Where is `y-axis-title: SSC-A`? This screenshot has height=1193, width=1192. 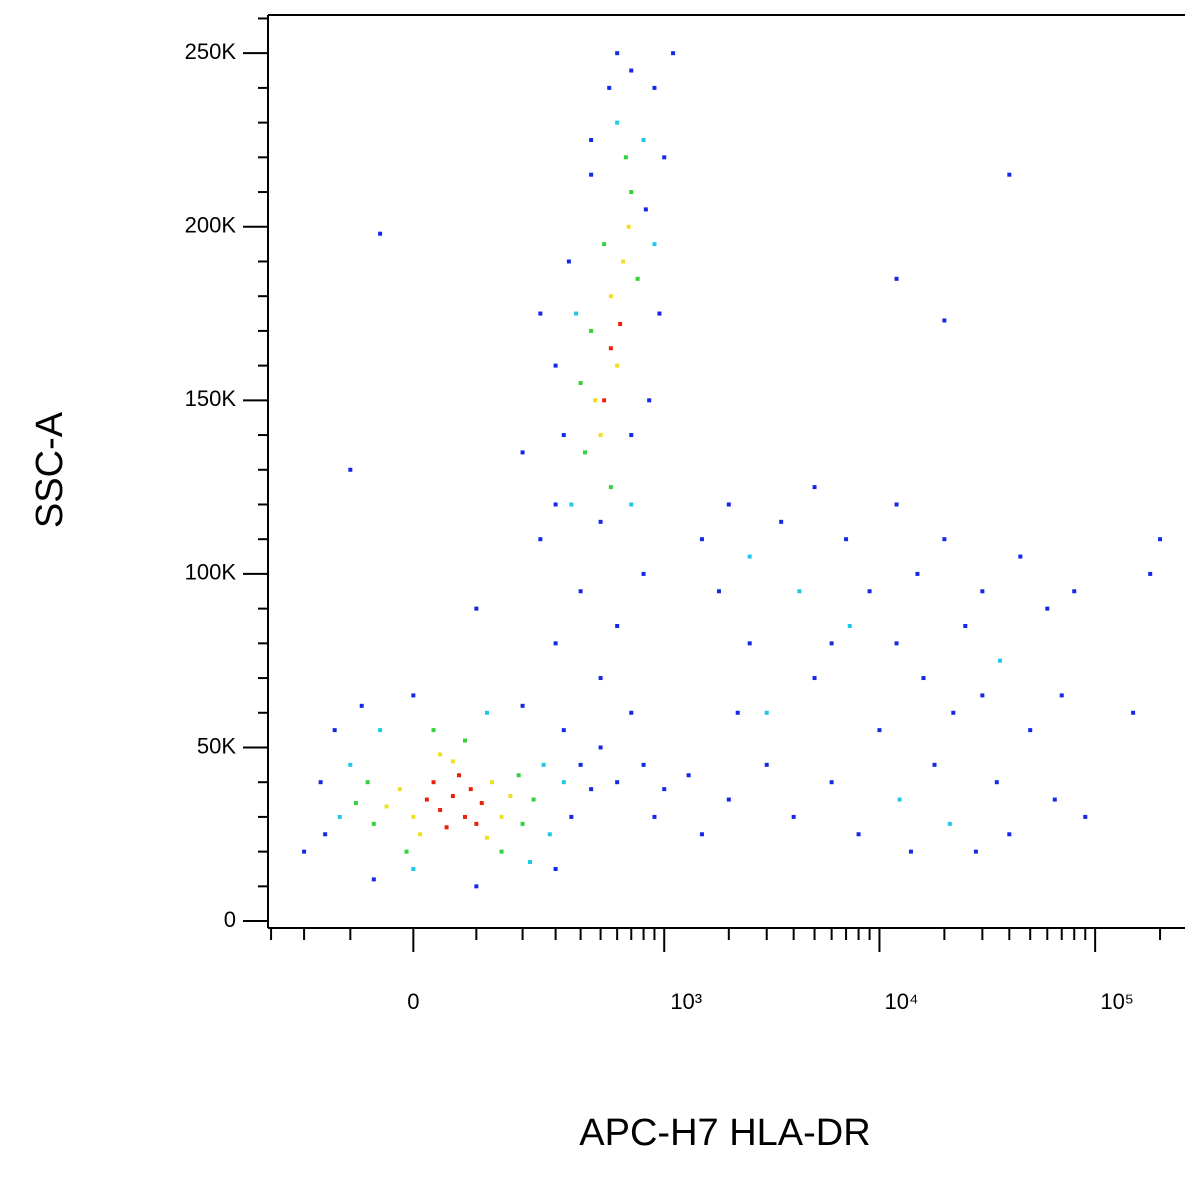 y-axis-title: SSC-A is located at coordinates (50, 469).